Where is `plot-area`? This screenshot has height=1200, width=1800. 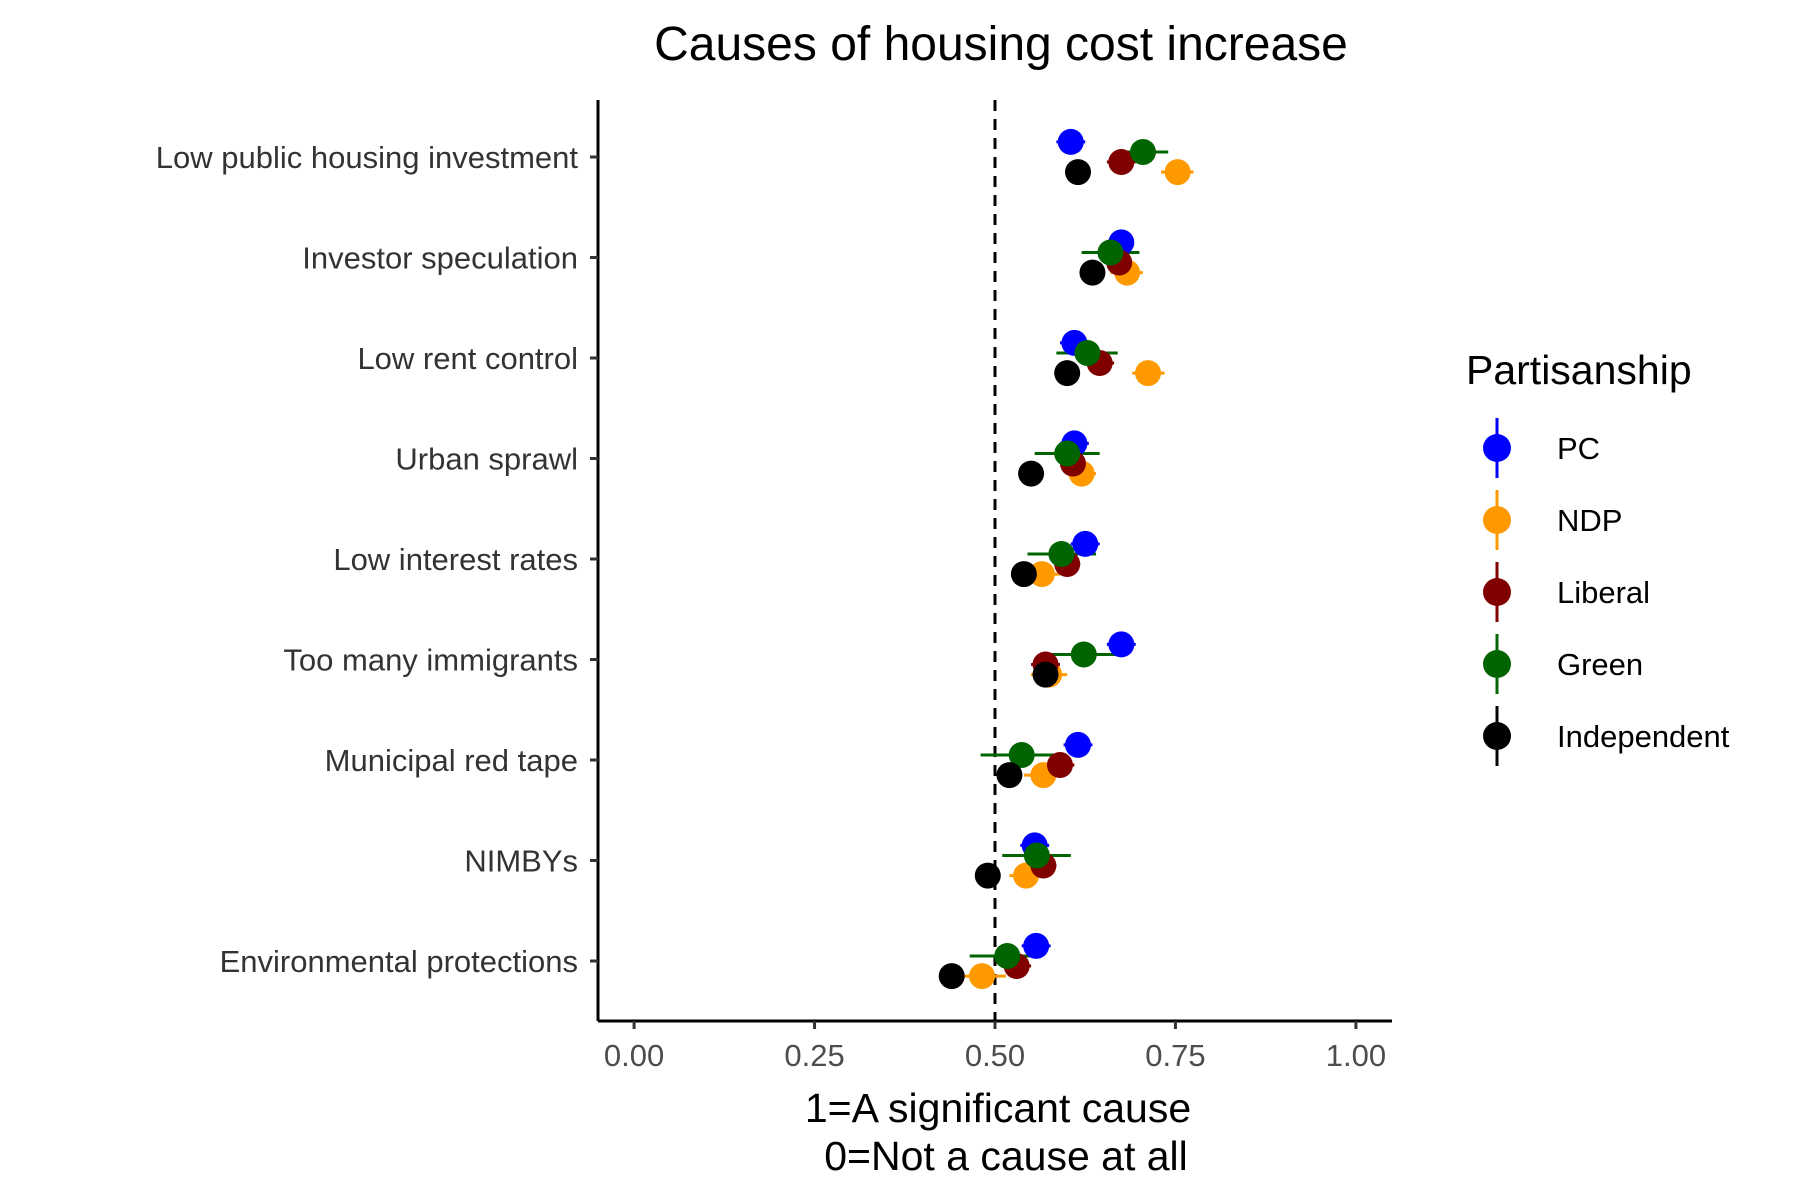 plot-area is located at coordinates (1066, 560).